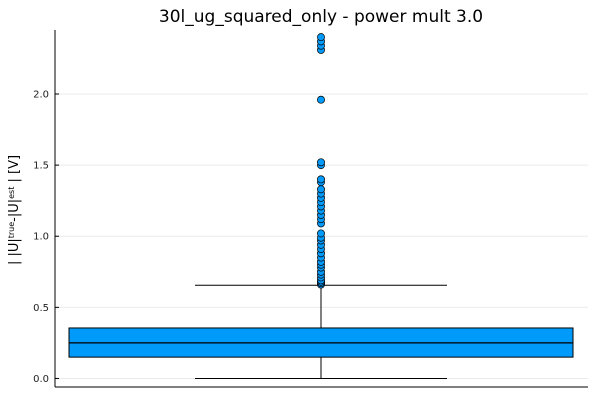 This screenshot has height=400, width=600. Describe the element at coordinates (41, 379) in the screenshot. I see `y-tick-label: 0.0` at that location.